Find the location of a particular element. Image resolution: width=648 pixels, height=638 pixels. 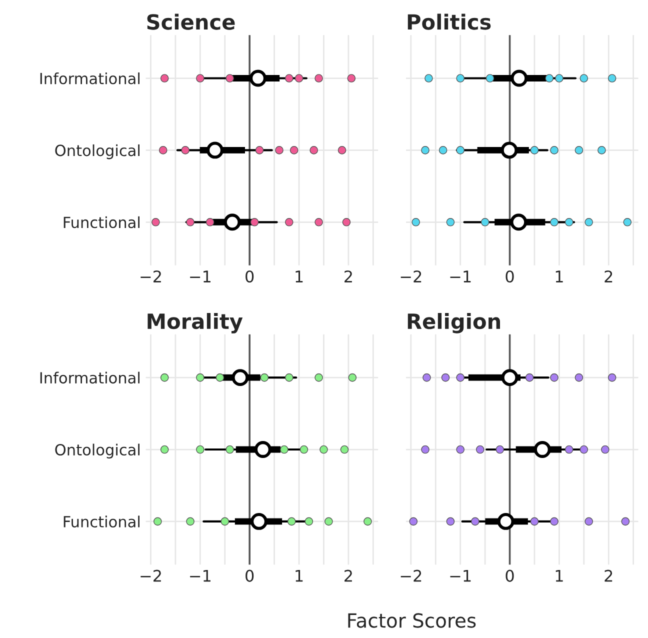

chart-title: Morality is located at coordinates (195, 323).